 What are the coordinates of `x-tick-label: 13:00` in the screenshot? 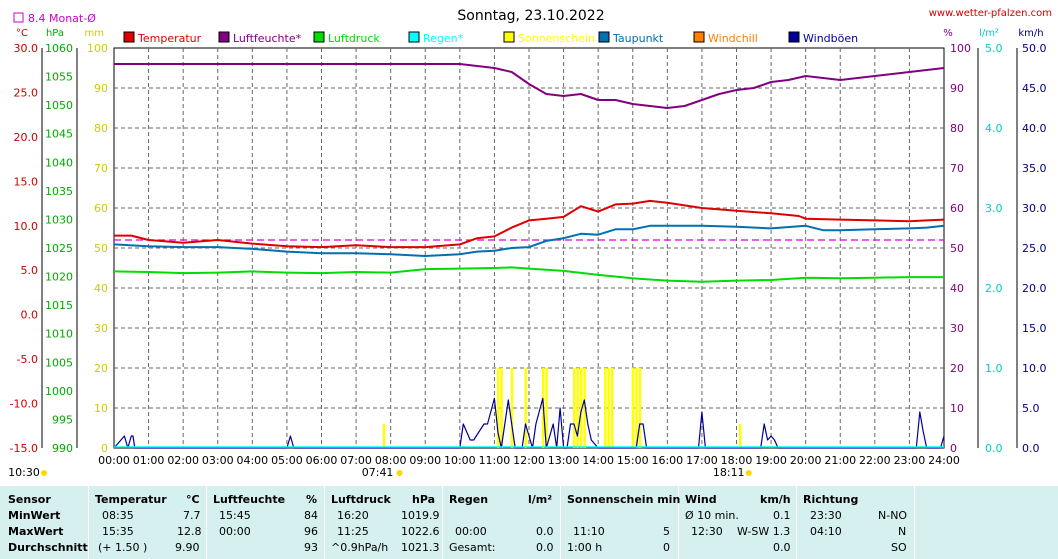 It's located at (564, 460).